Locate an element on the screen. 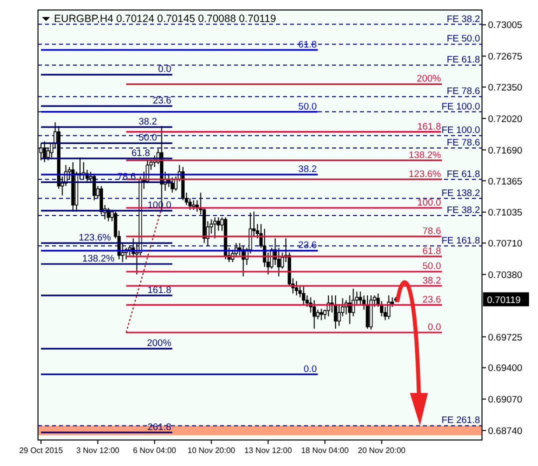 The height and width of the screenshot is (466, 538). x-tick-label: 10 Nov 20:00 is located at coordinates (212, 450).